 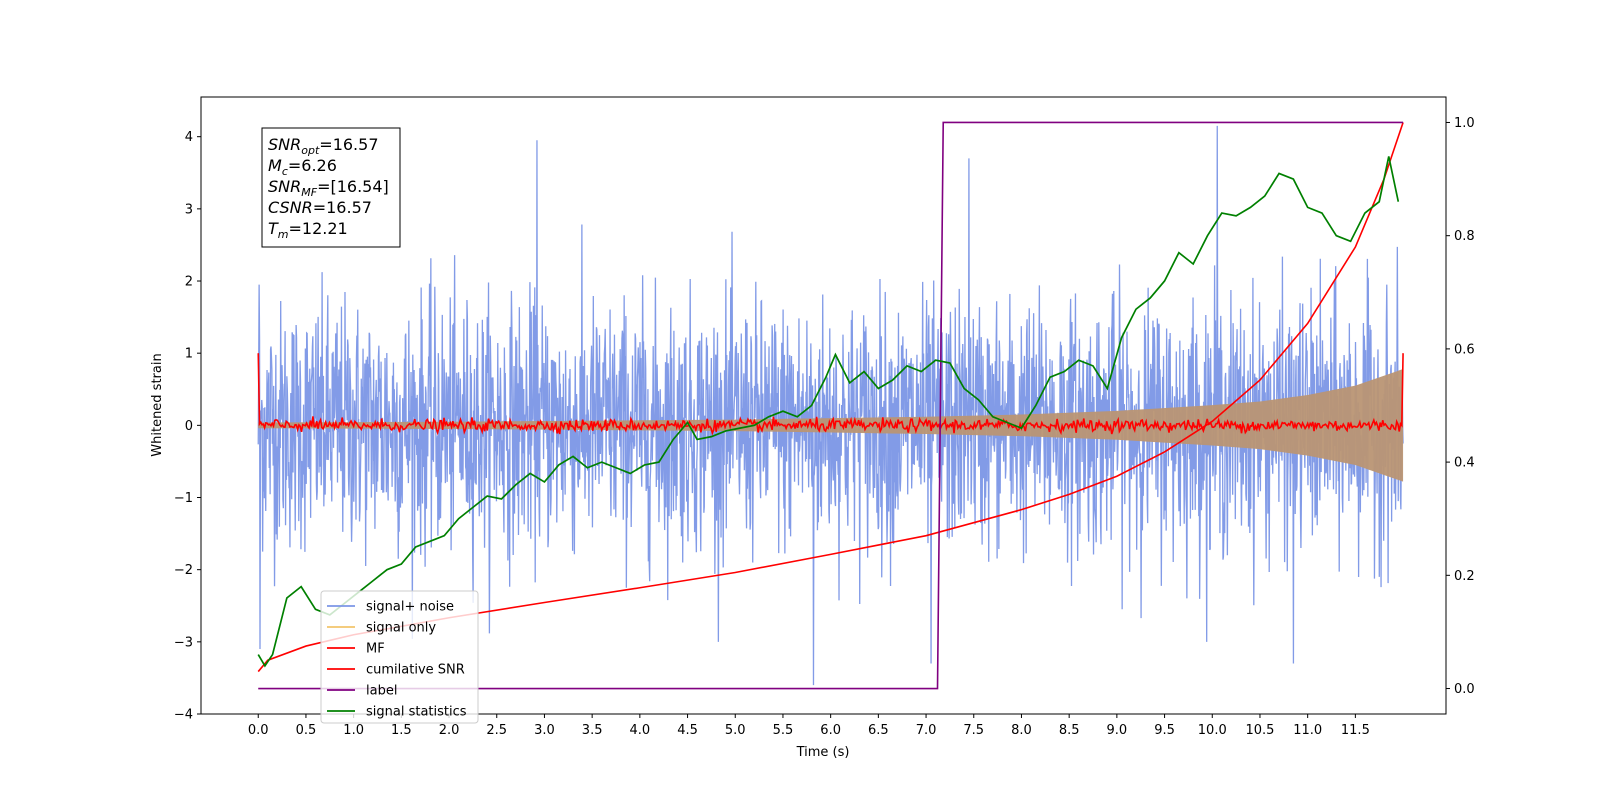 What do you see at coordinates (1355, 730) in the screenshot?
I see `x-tick-label: 11.5` at bounding box center [1355, 730].